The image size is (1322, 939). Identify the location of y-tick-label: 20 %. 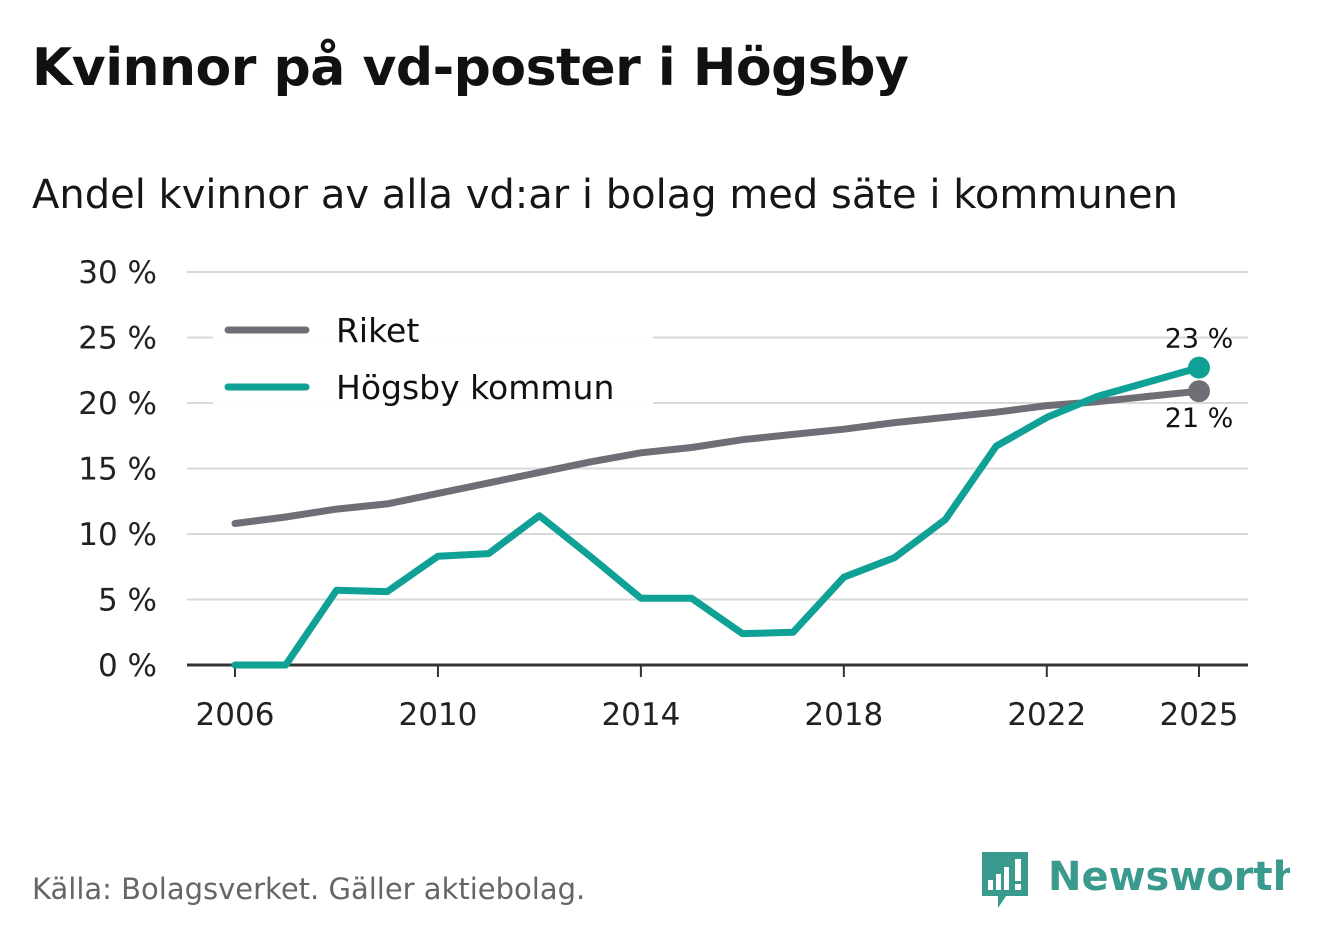
(117, 404).